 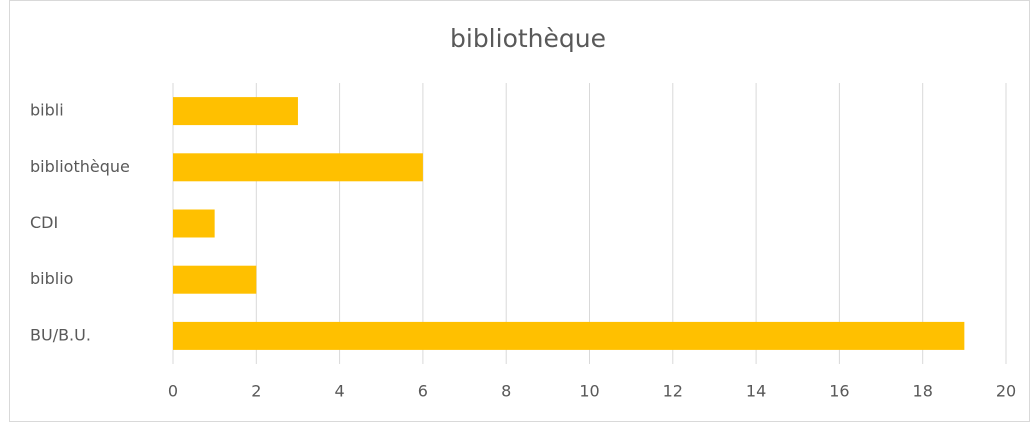 What do you see at coordinates (423, 391) in the screenshot?
I see `x-tick-label: 6` at bounding box center [423, 391].